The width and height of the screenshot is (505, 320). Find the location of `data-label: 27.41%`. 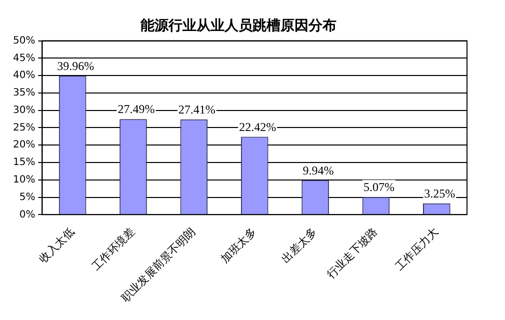

data-label: 27.41% is located at coordinates (197, 109).